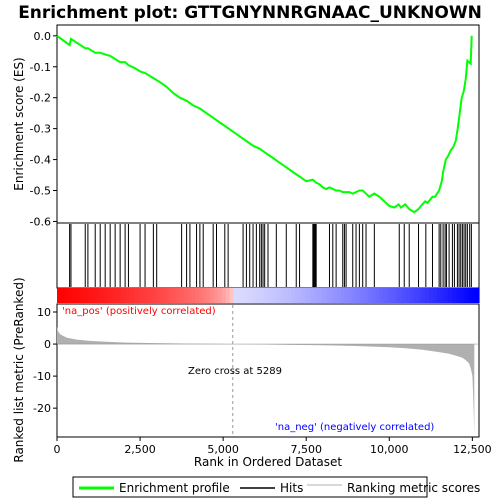 The height and width of the screenshot is (500, 500). What do you see at coordinates (291, 488) in the screenshot?
I see `legend-hits-label: Hits` at bounding box center [291, 488].